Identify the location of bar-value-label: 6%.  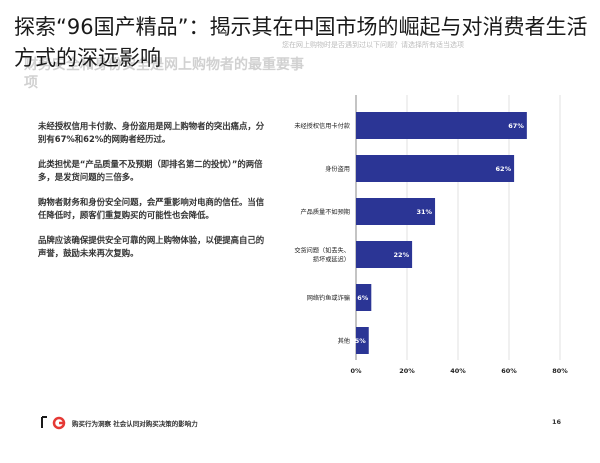
(363, 298).